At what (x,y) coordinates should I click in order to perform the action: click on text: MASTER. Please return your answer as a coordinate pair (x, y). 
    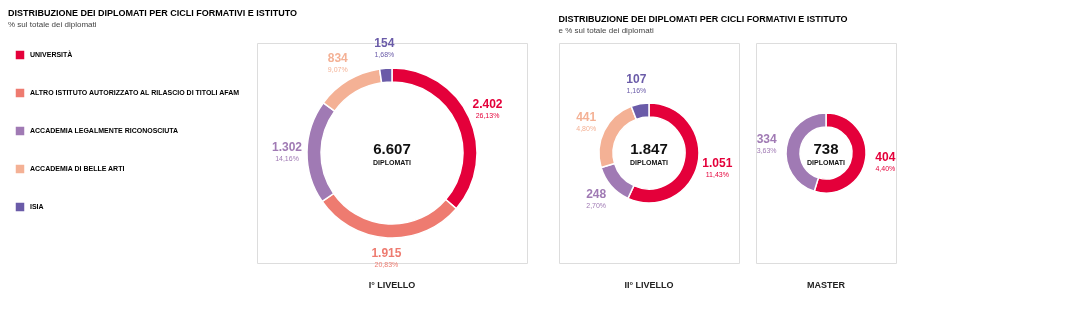
    Looking at the image, I should click on (826, 285).